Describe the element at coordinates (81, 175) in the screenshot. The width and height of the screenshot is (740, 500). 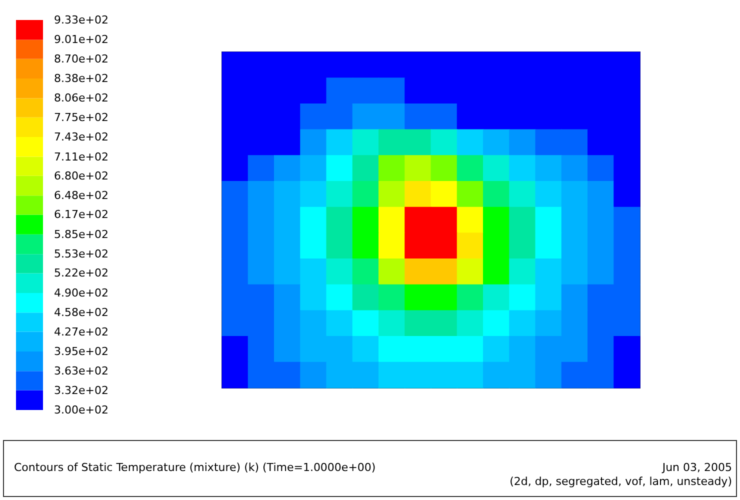
I see `color-bar-label: 6.80e+02` at that location.